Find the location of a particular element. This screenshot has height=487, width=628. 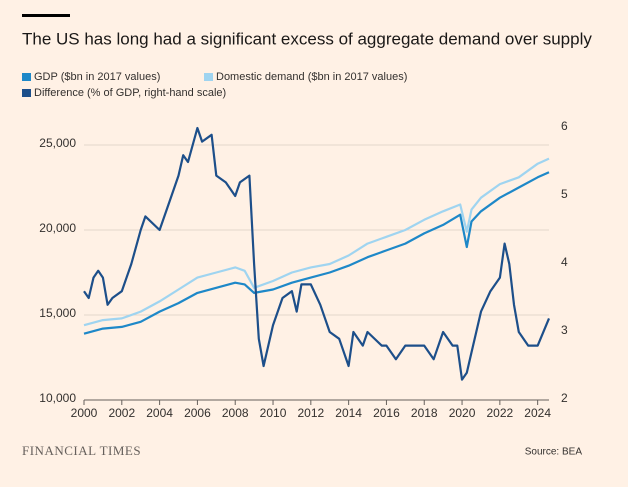

x-tick-label: 2004 is located at coordinates (159, 413).